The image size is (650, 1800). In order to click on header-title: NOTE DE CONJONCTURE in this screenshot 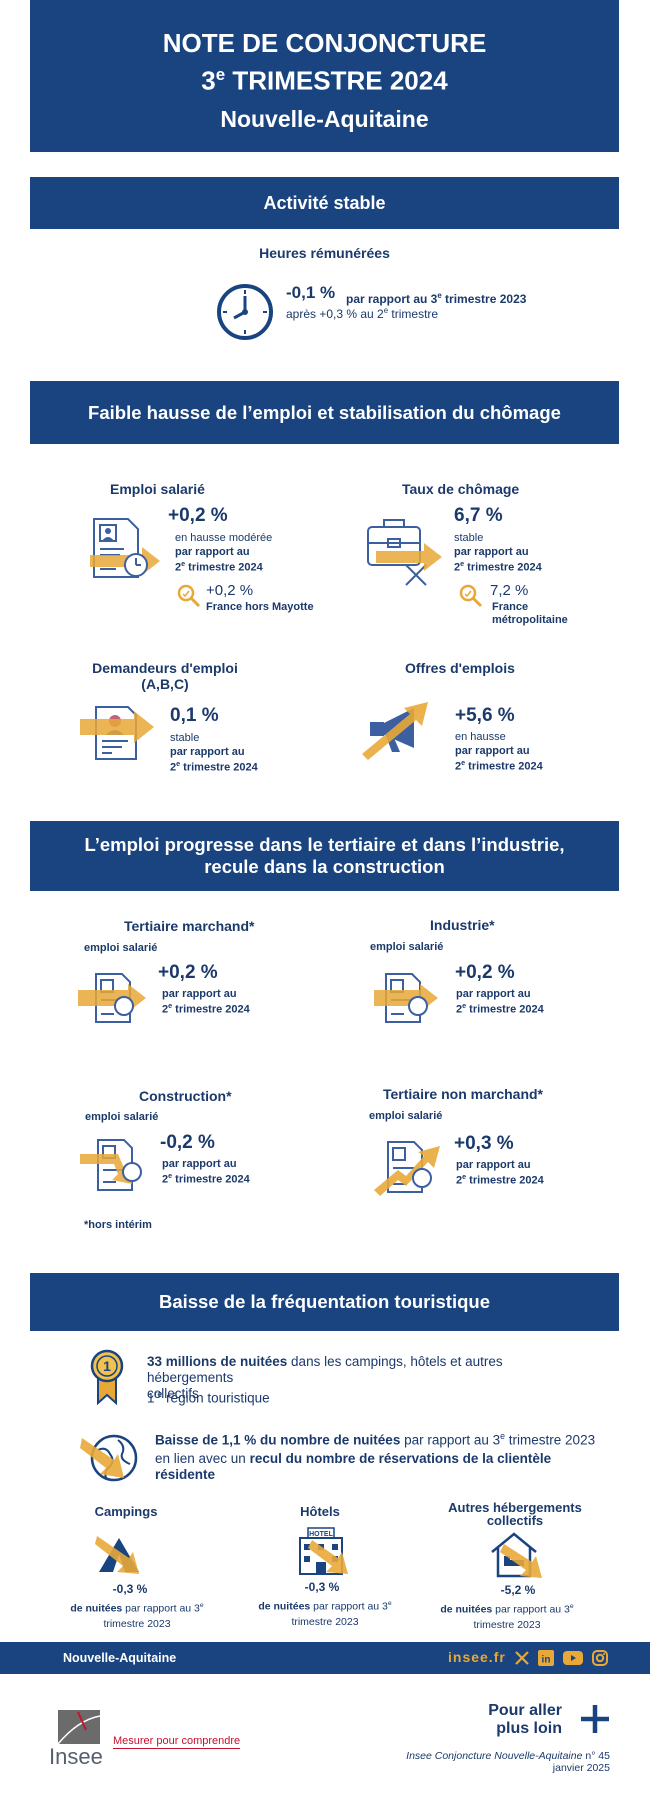, I will do `click(324, 43)`.